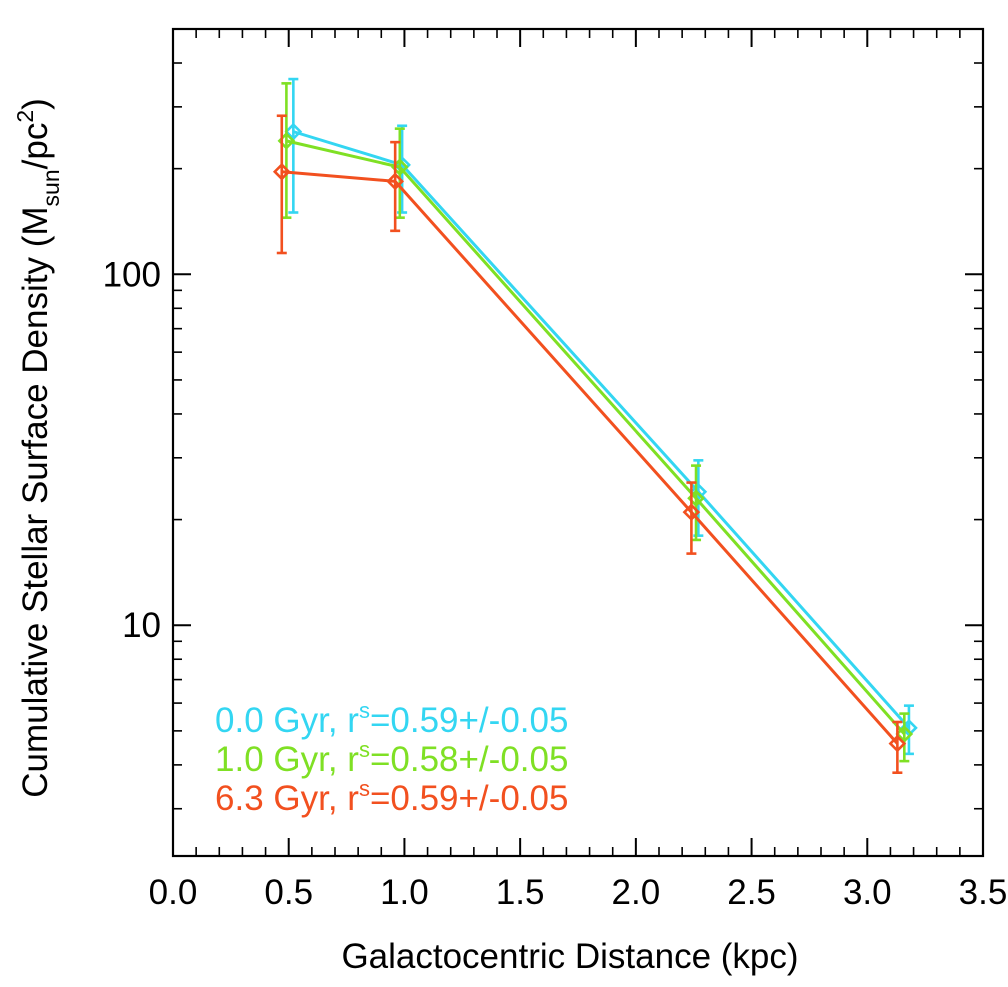  What do you see at coordinates (51, 187) in the screenshot?
I see `y-axis-label-mass-subscript: sun` at bounding box center [51, 187].